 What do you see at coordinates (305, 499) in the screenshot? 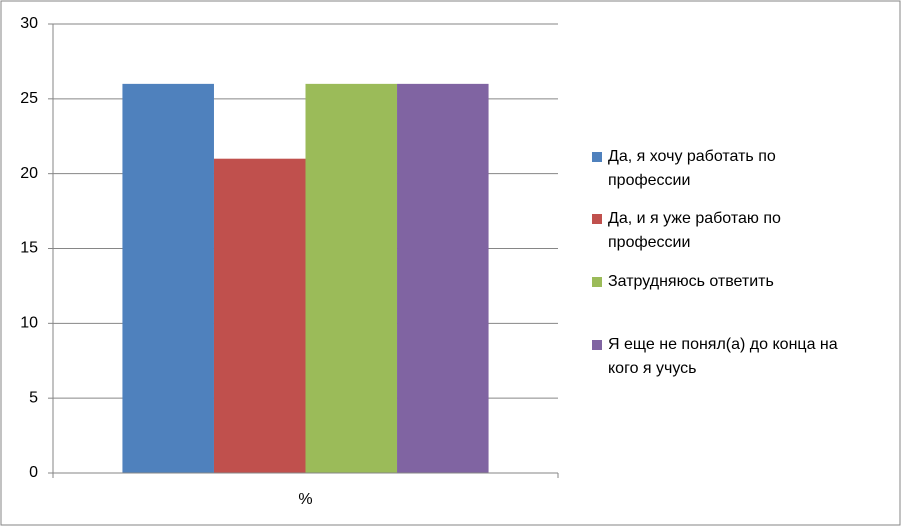
I see `x-tick-label: %` at bounding box center [305, 499].